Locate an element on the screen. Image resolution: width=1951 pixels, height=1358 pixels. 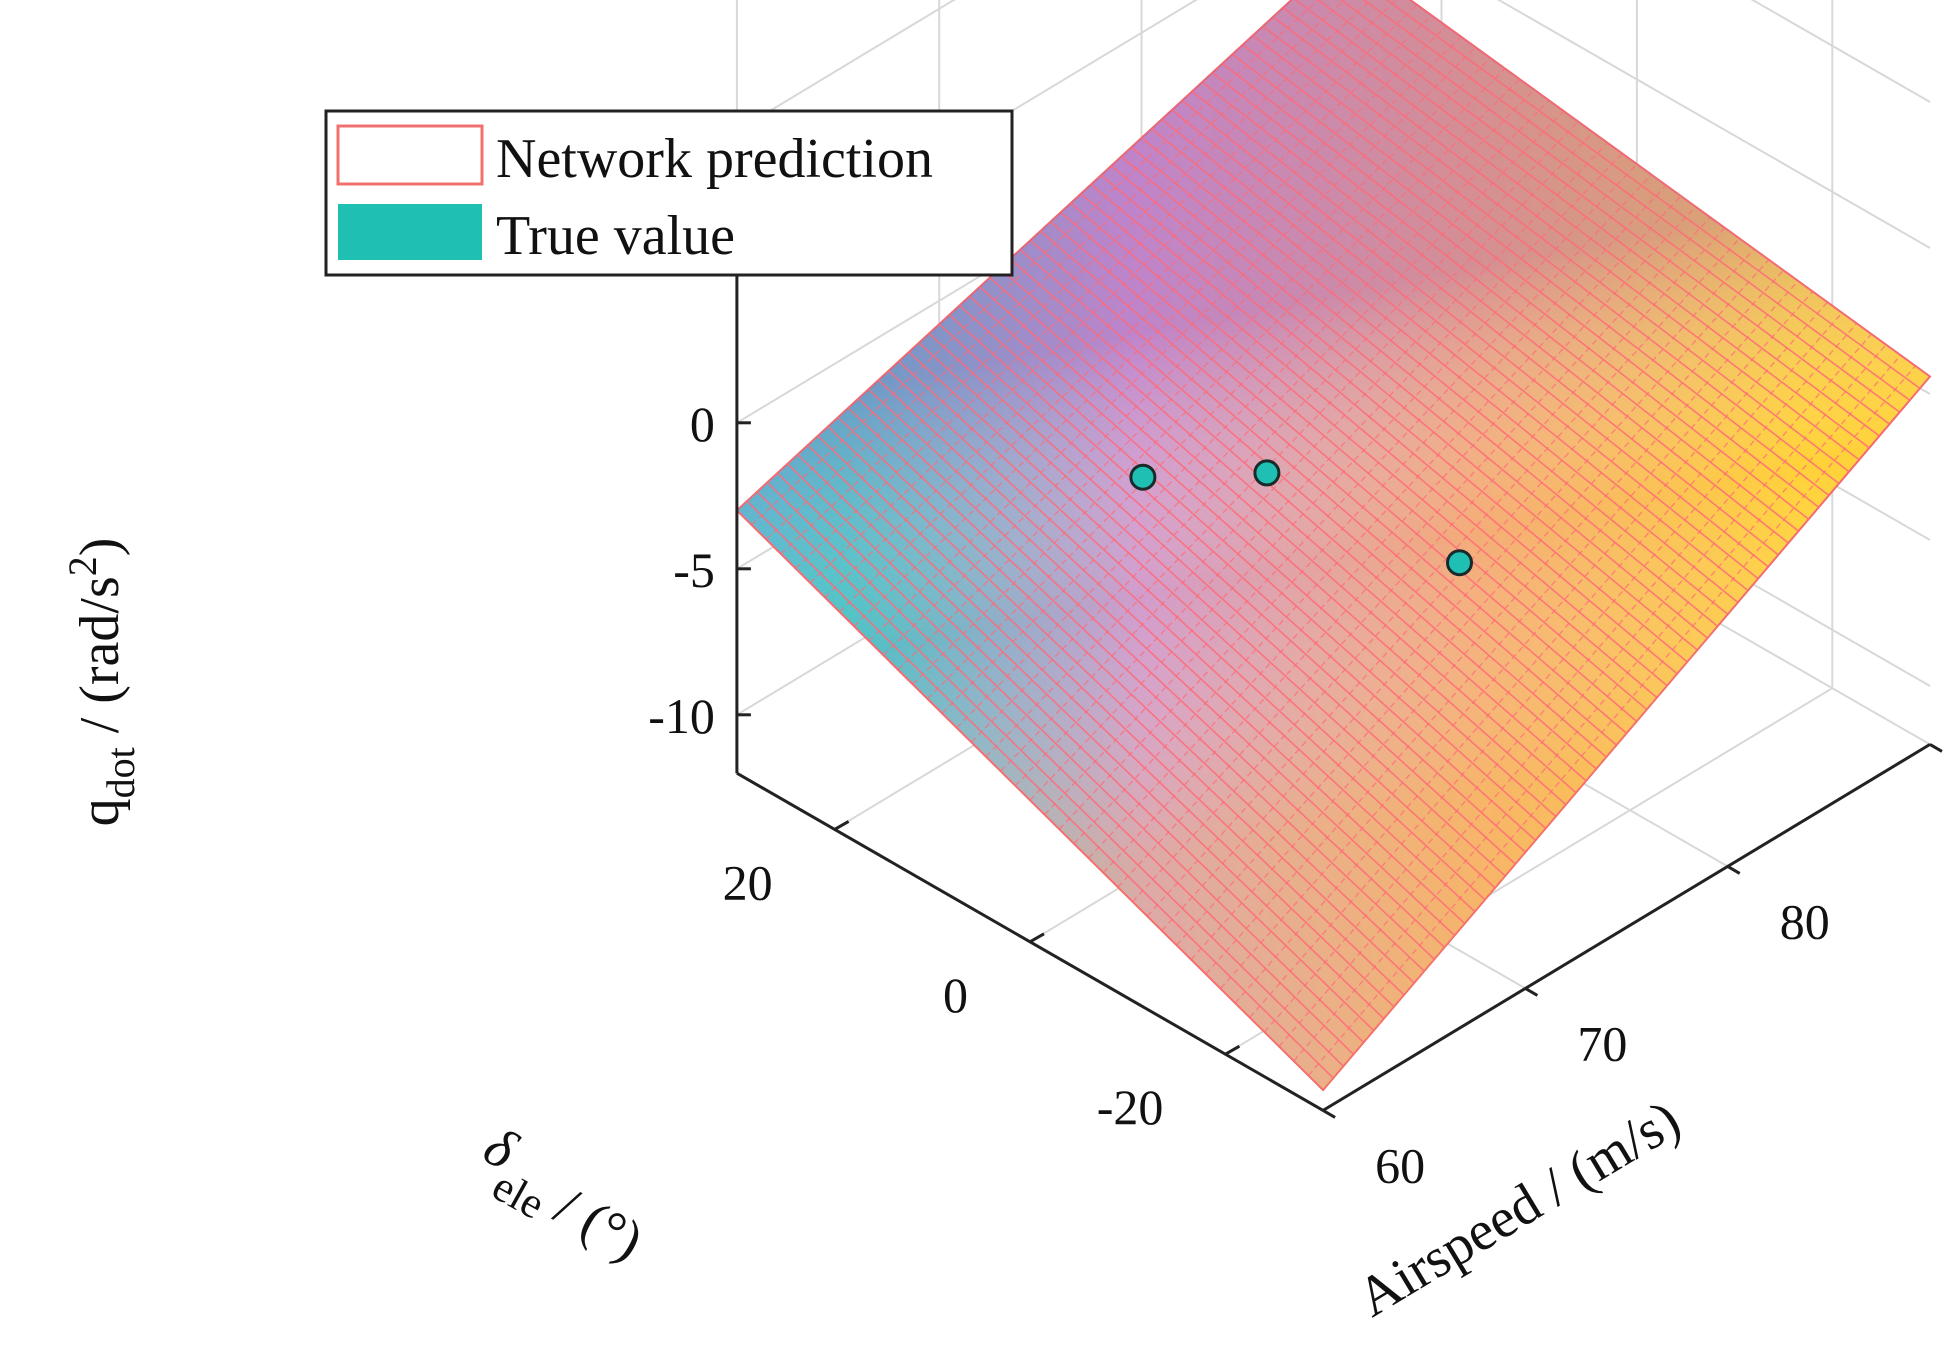
legend-swatch-true-value is located at coordinates (410, 232).